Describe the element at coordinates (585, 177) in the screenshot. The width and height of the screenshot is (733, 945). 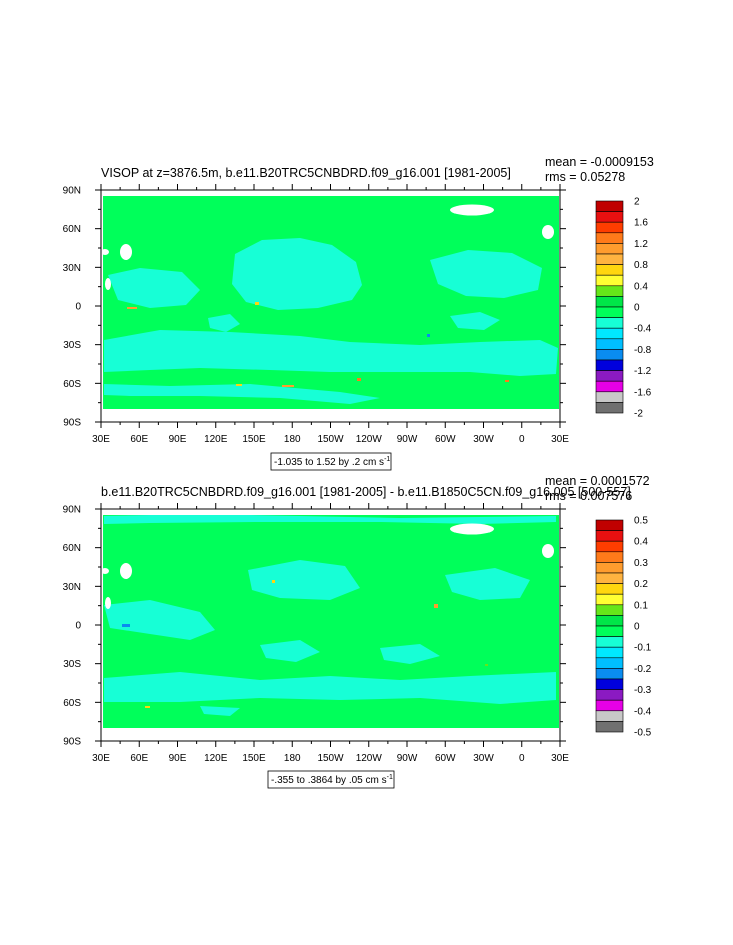
I see `rms-label: rms = 0.05278` at that location.